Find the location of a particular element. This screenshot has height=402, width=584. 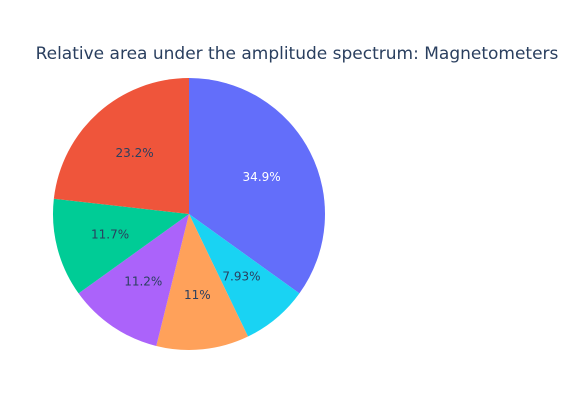

pie-slice-label-4: 11.2% is located at coordinates (143, 282).